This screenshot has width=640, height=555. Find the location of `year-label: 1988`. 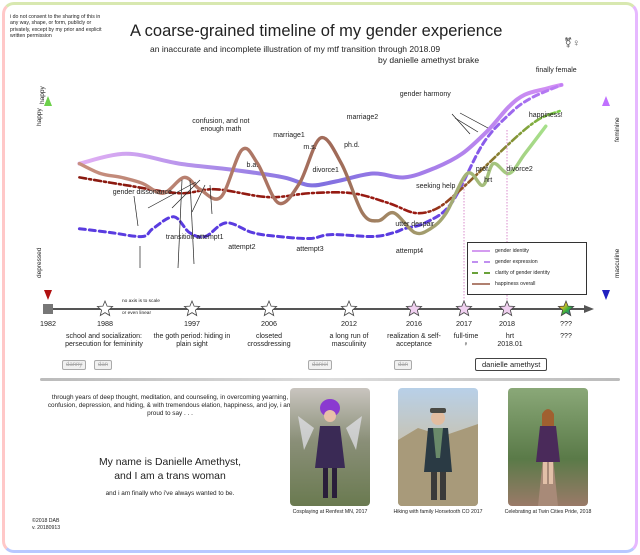

year-label: 1988 is located at coordinates (105, 323).